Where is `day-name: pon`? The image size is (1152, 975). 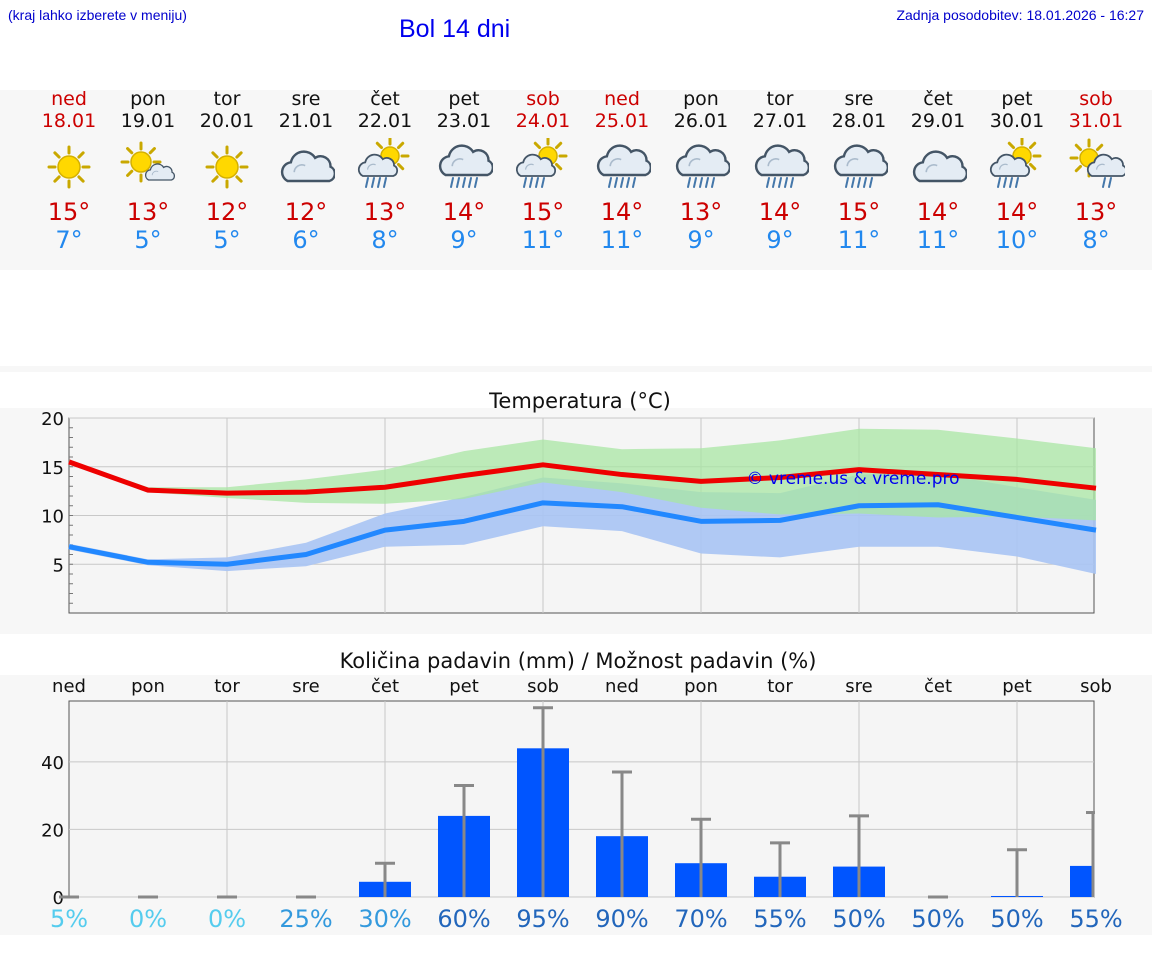 day-name: pon is located at coordinates (701, 99).